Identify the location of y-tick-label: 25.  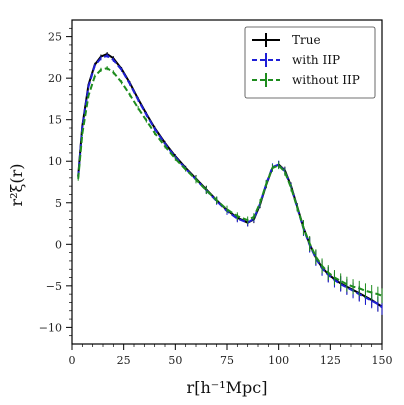
(55, 37).